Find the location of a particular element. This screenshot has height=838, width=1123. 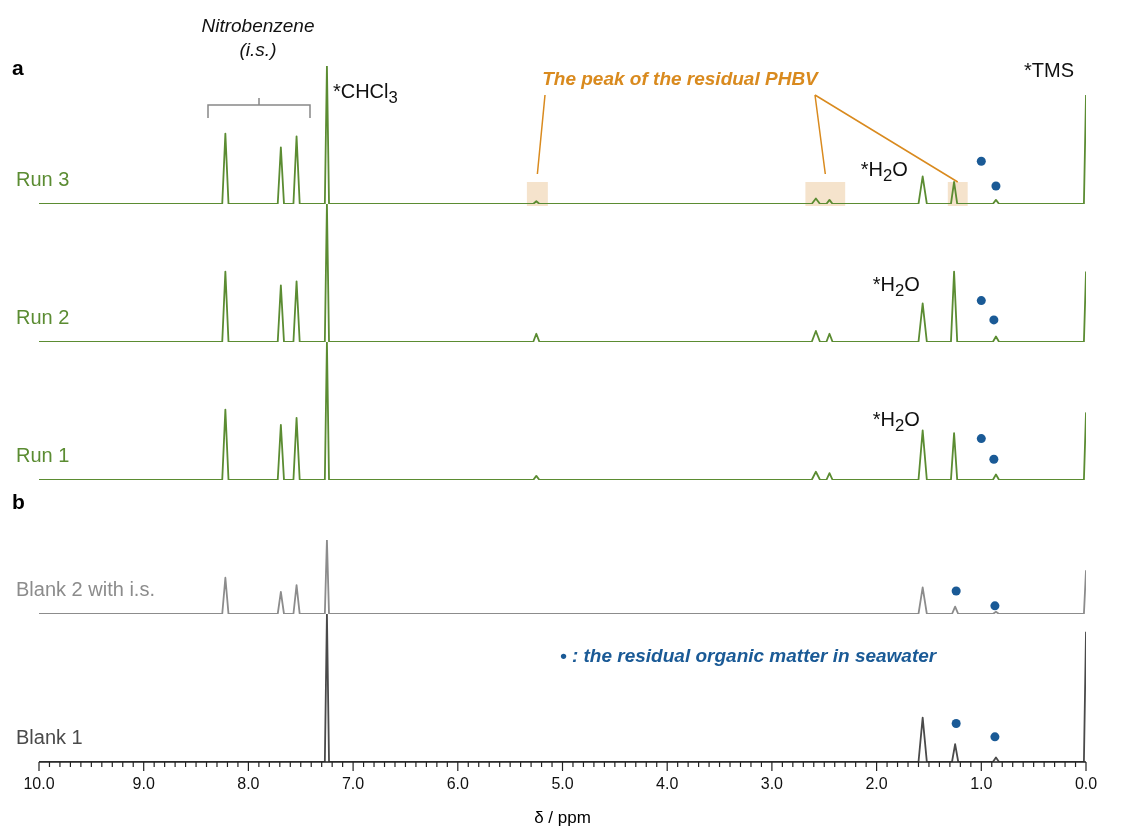

x-axis-title: δ / ppm is located at coordinates (562, 818).